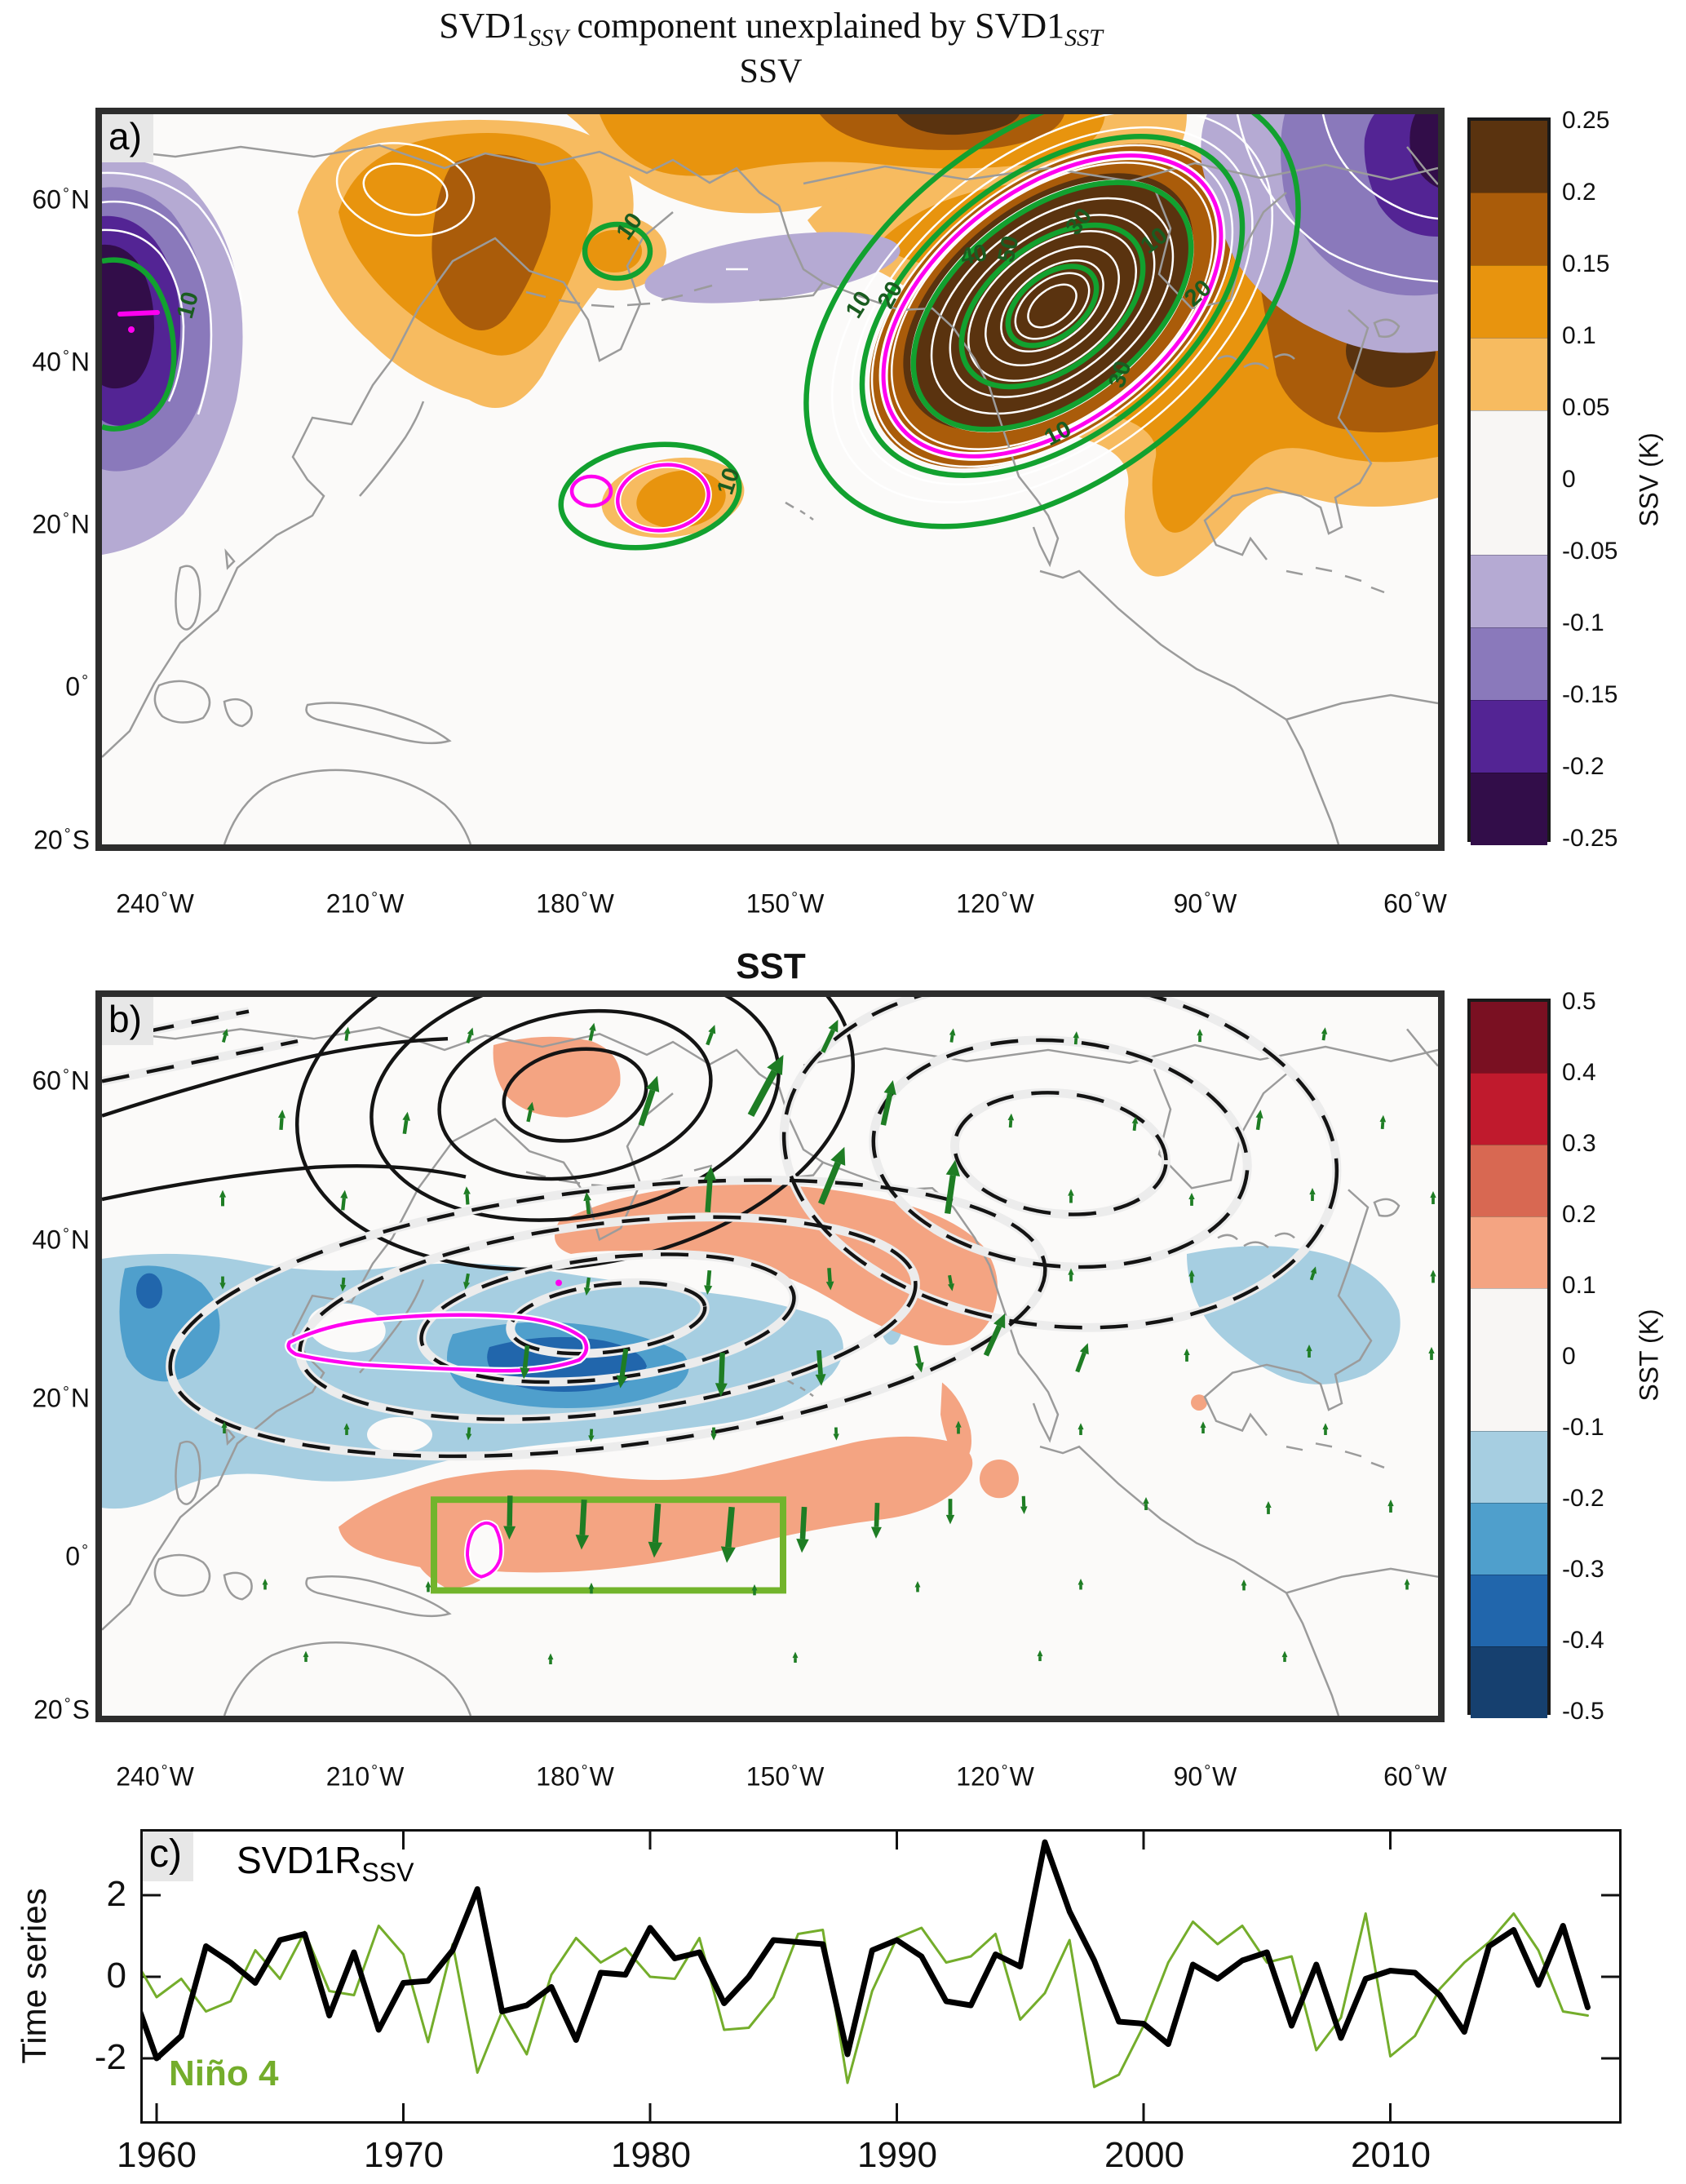 This screenshot has height=2184, width=1686. I want to click on x-tick-a: 240 °W, so click(155, 904).